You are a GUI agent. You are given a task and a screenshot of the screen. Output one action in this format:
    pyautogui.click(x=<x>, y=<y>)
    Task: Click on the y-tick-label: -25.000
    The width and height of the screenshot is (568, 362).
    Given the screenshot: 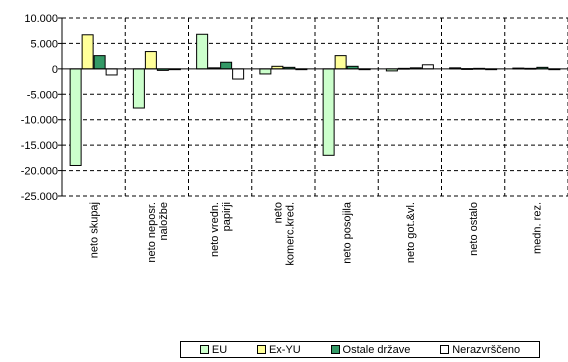 What is the action you would take?
    pyautogui.click(x=39, y=197)
    